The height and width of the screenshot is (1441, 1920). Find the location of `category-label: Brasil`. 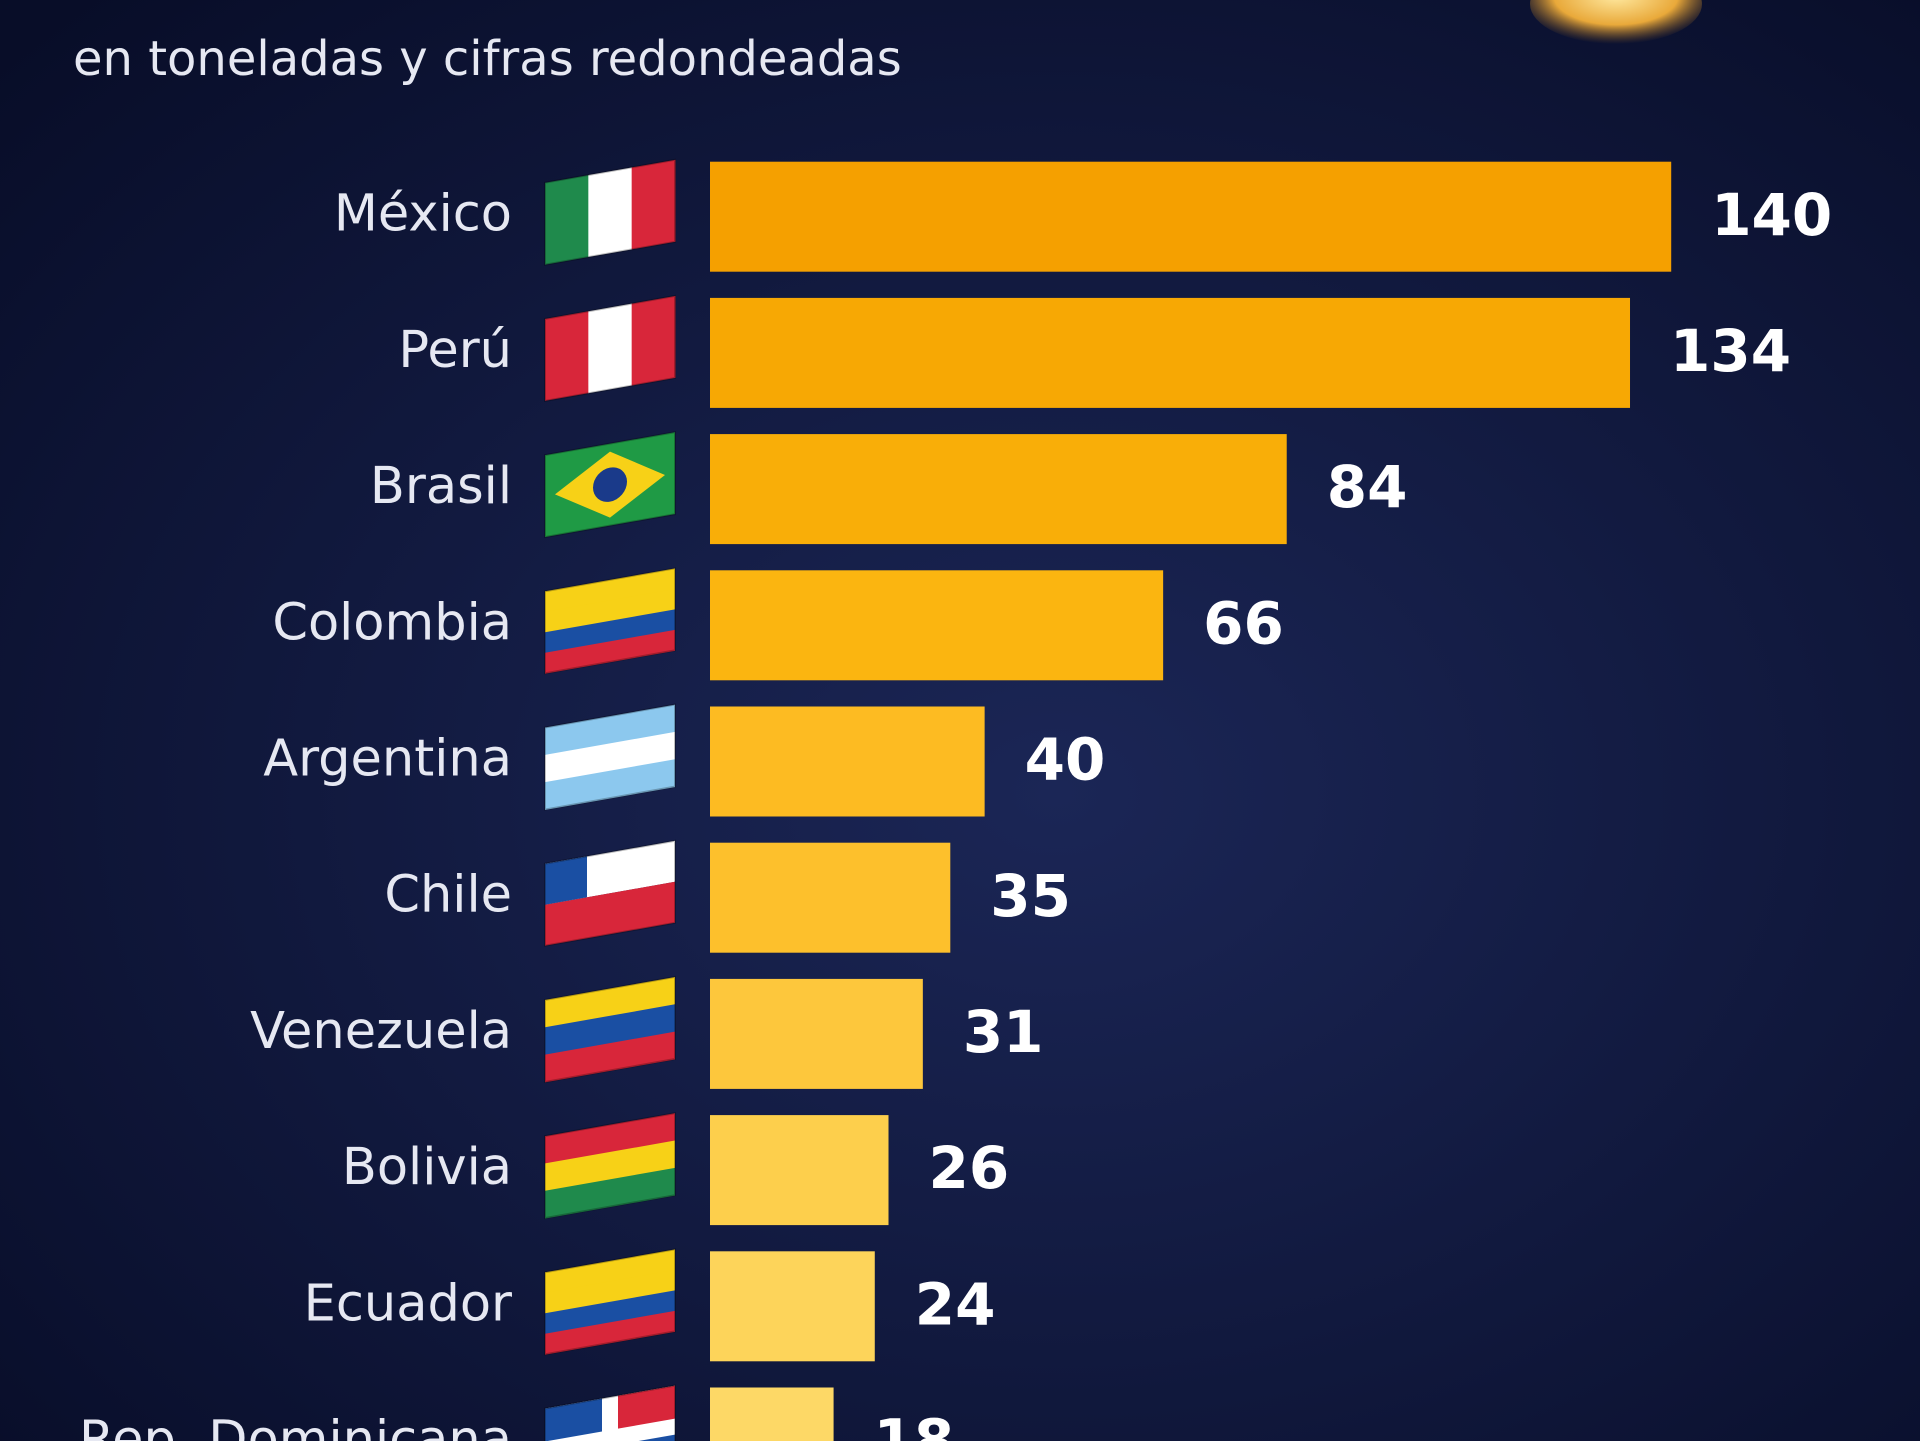

category-label: Brasil is located at coordinates (441, 486).